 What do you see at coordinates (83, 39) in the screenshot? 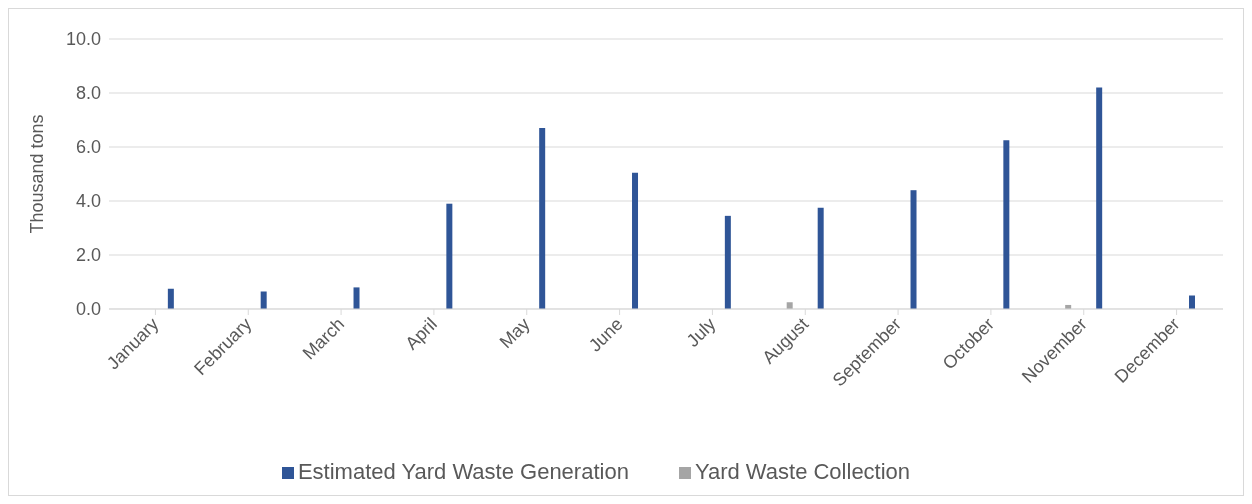
I see `y-tick-label: 10.0` at bounding box center [83, 39].